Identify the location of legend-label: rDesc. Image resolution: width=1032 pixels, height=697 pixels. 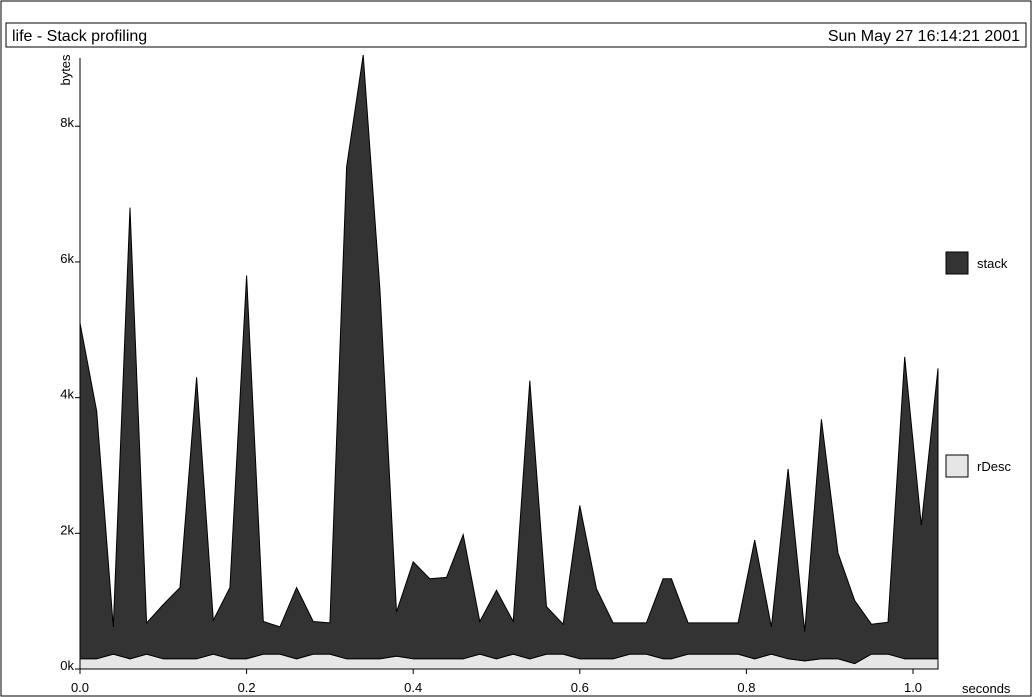
(994, 466).